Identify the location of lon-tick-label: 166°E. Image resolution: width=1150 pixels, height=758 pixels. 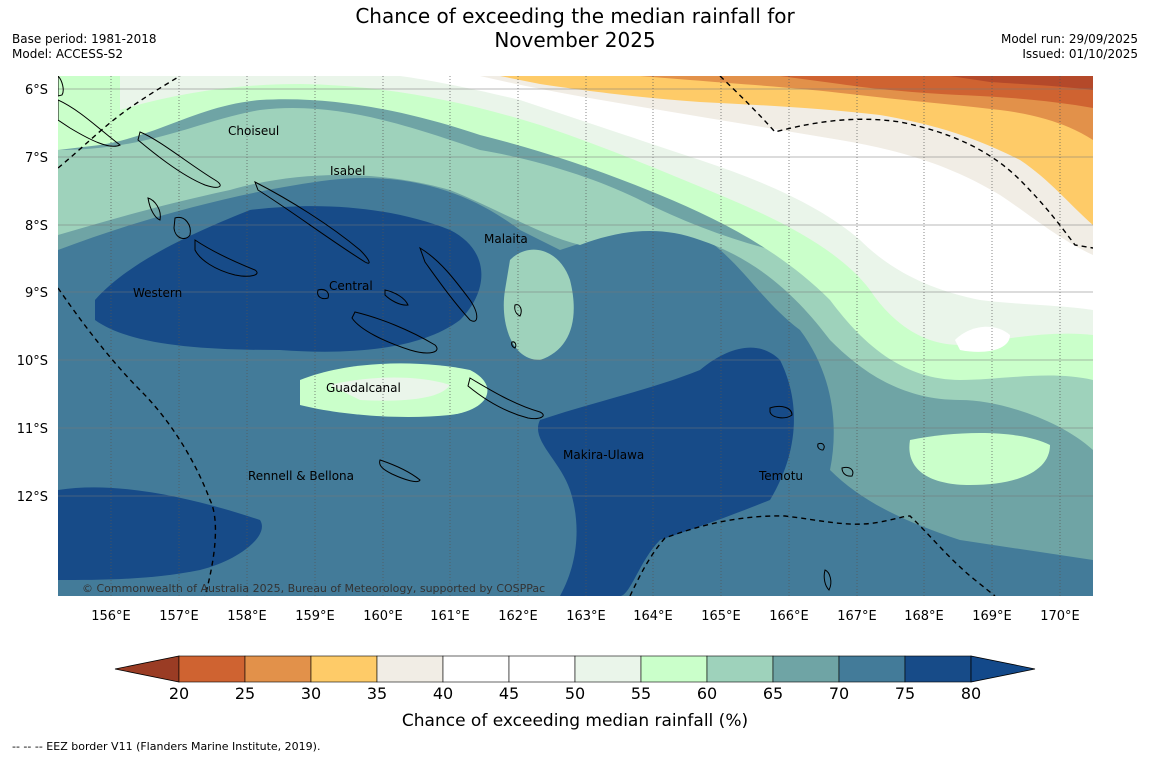
(789, 616).